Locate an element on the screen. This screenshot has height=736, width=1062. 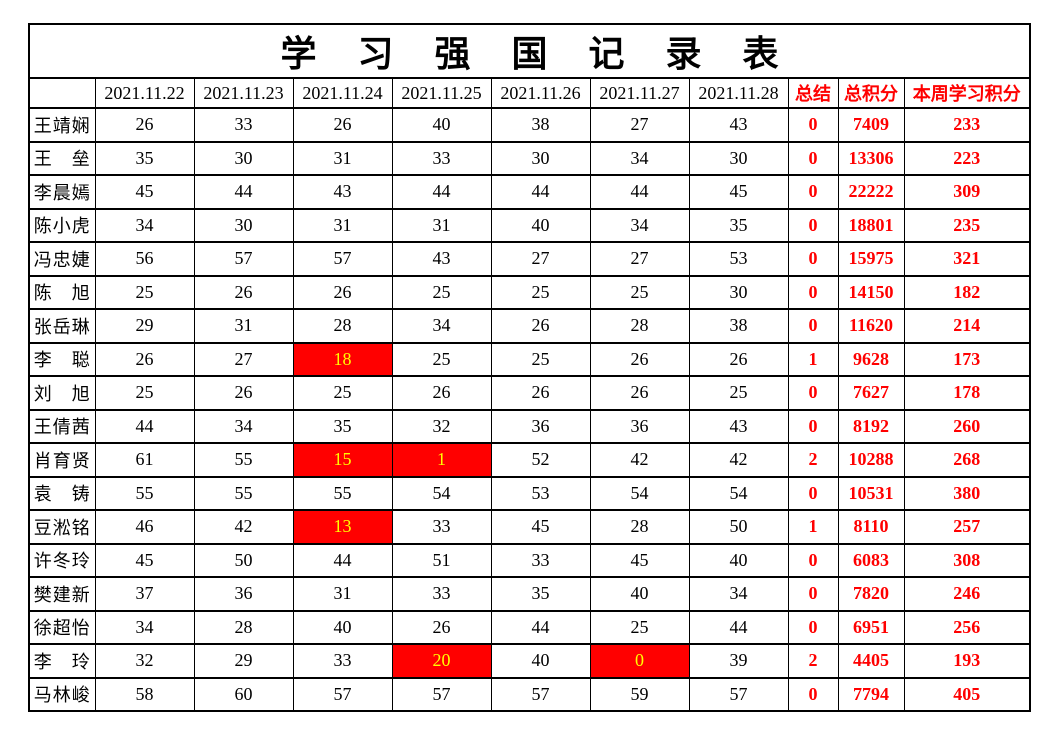
week-points-cell: 233 is located at coordinates (967, 125).